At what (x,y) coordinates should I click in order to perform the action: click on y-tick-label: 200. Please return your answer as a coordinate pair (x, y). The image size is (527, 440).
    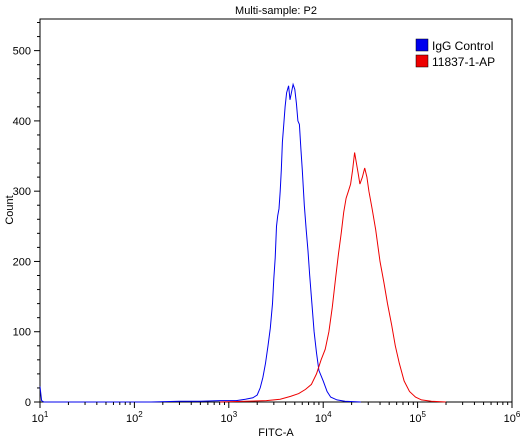
    Looking at the image, I should click on (22, 262).